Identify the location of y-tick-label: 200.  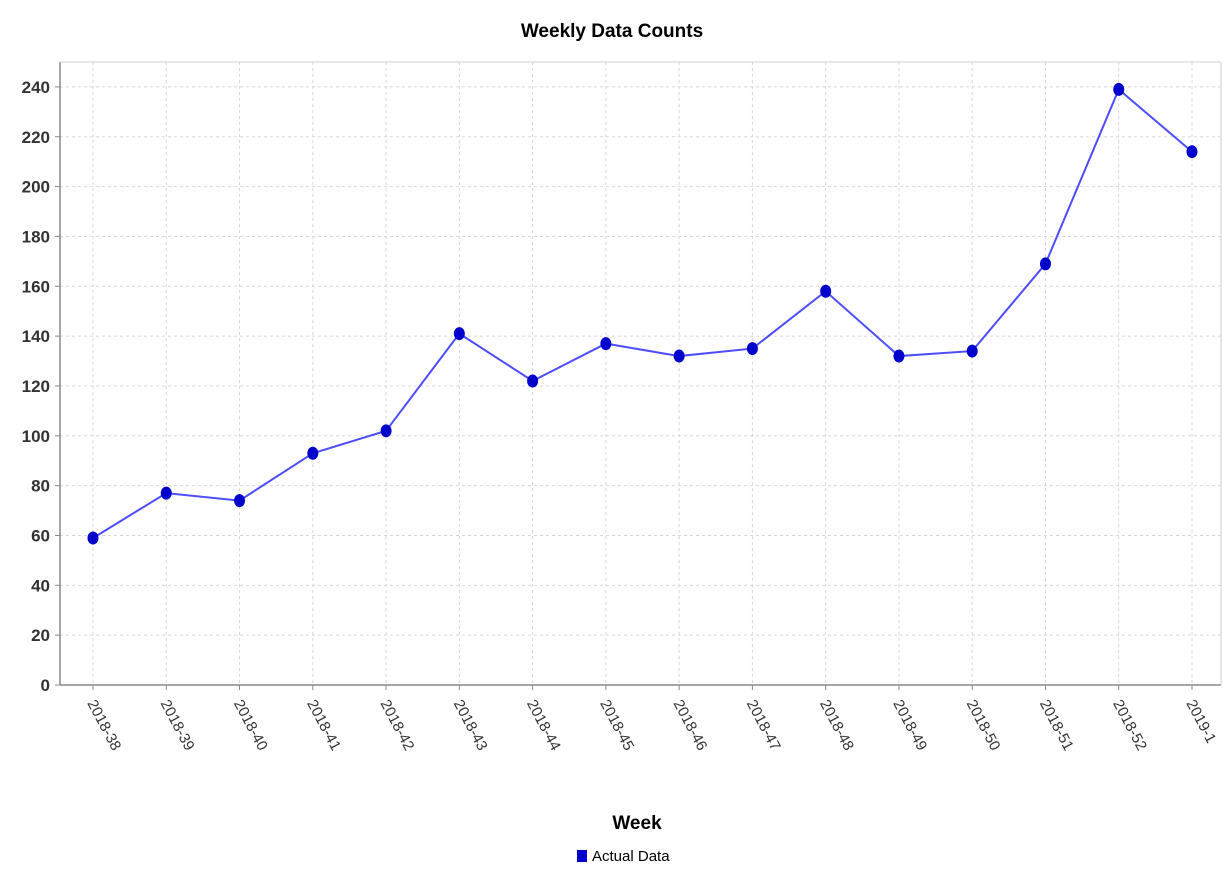
(36, 187).